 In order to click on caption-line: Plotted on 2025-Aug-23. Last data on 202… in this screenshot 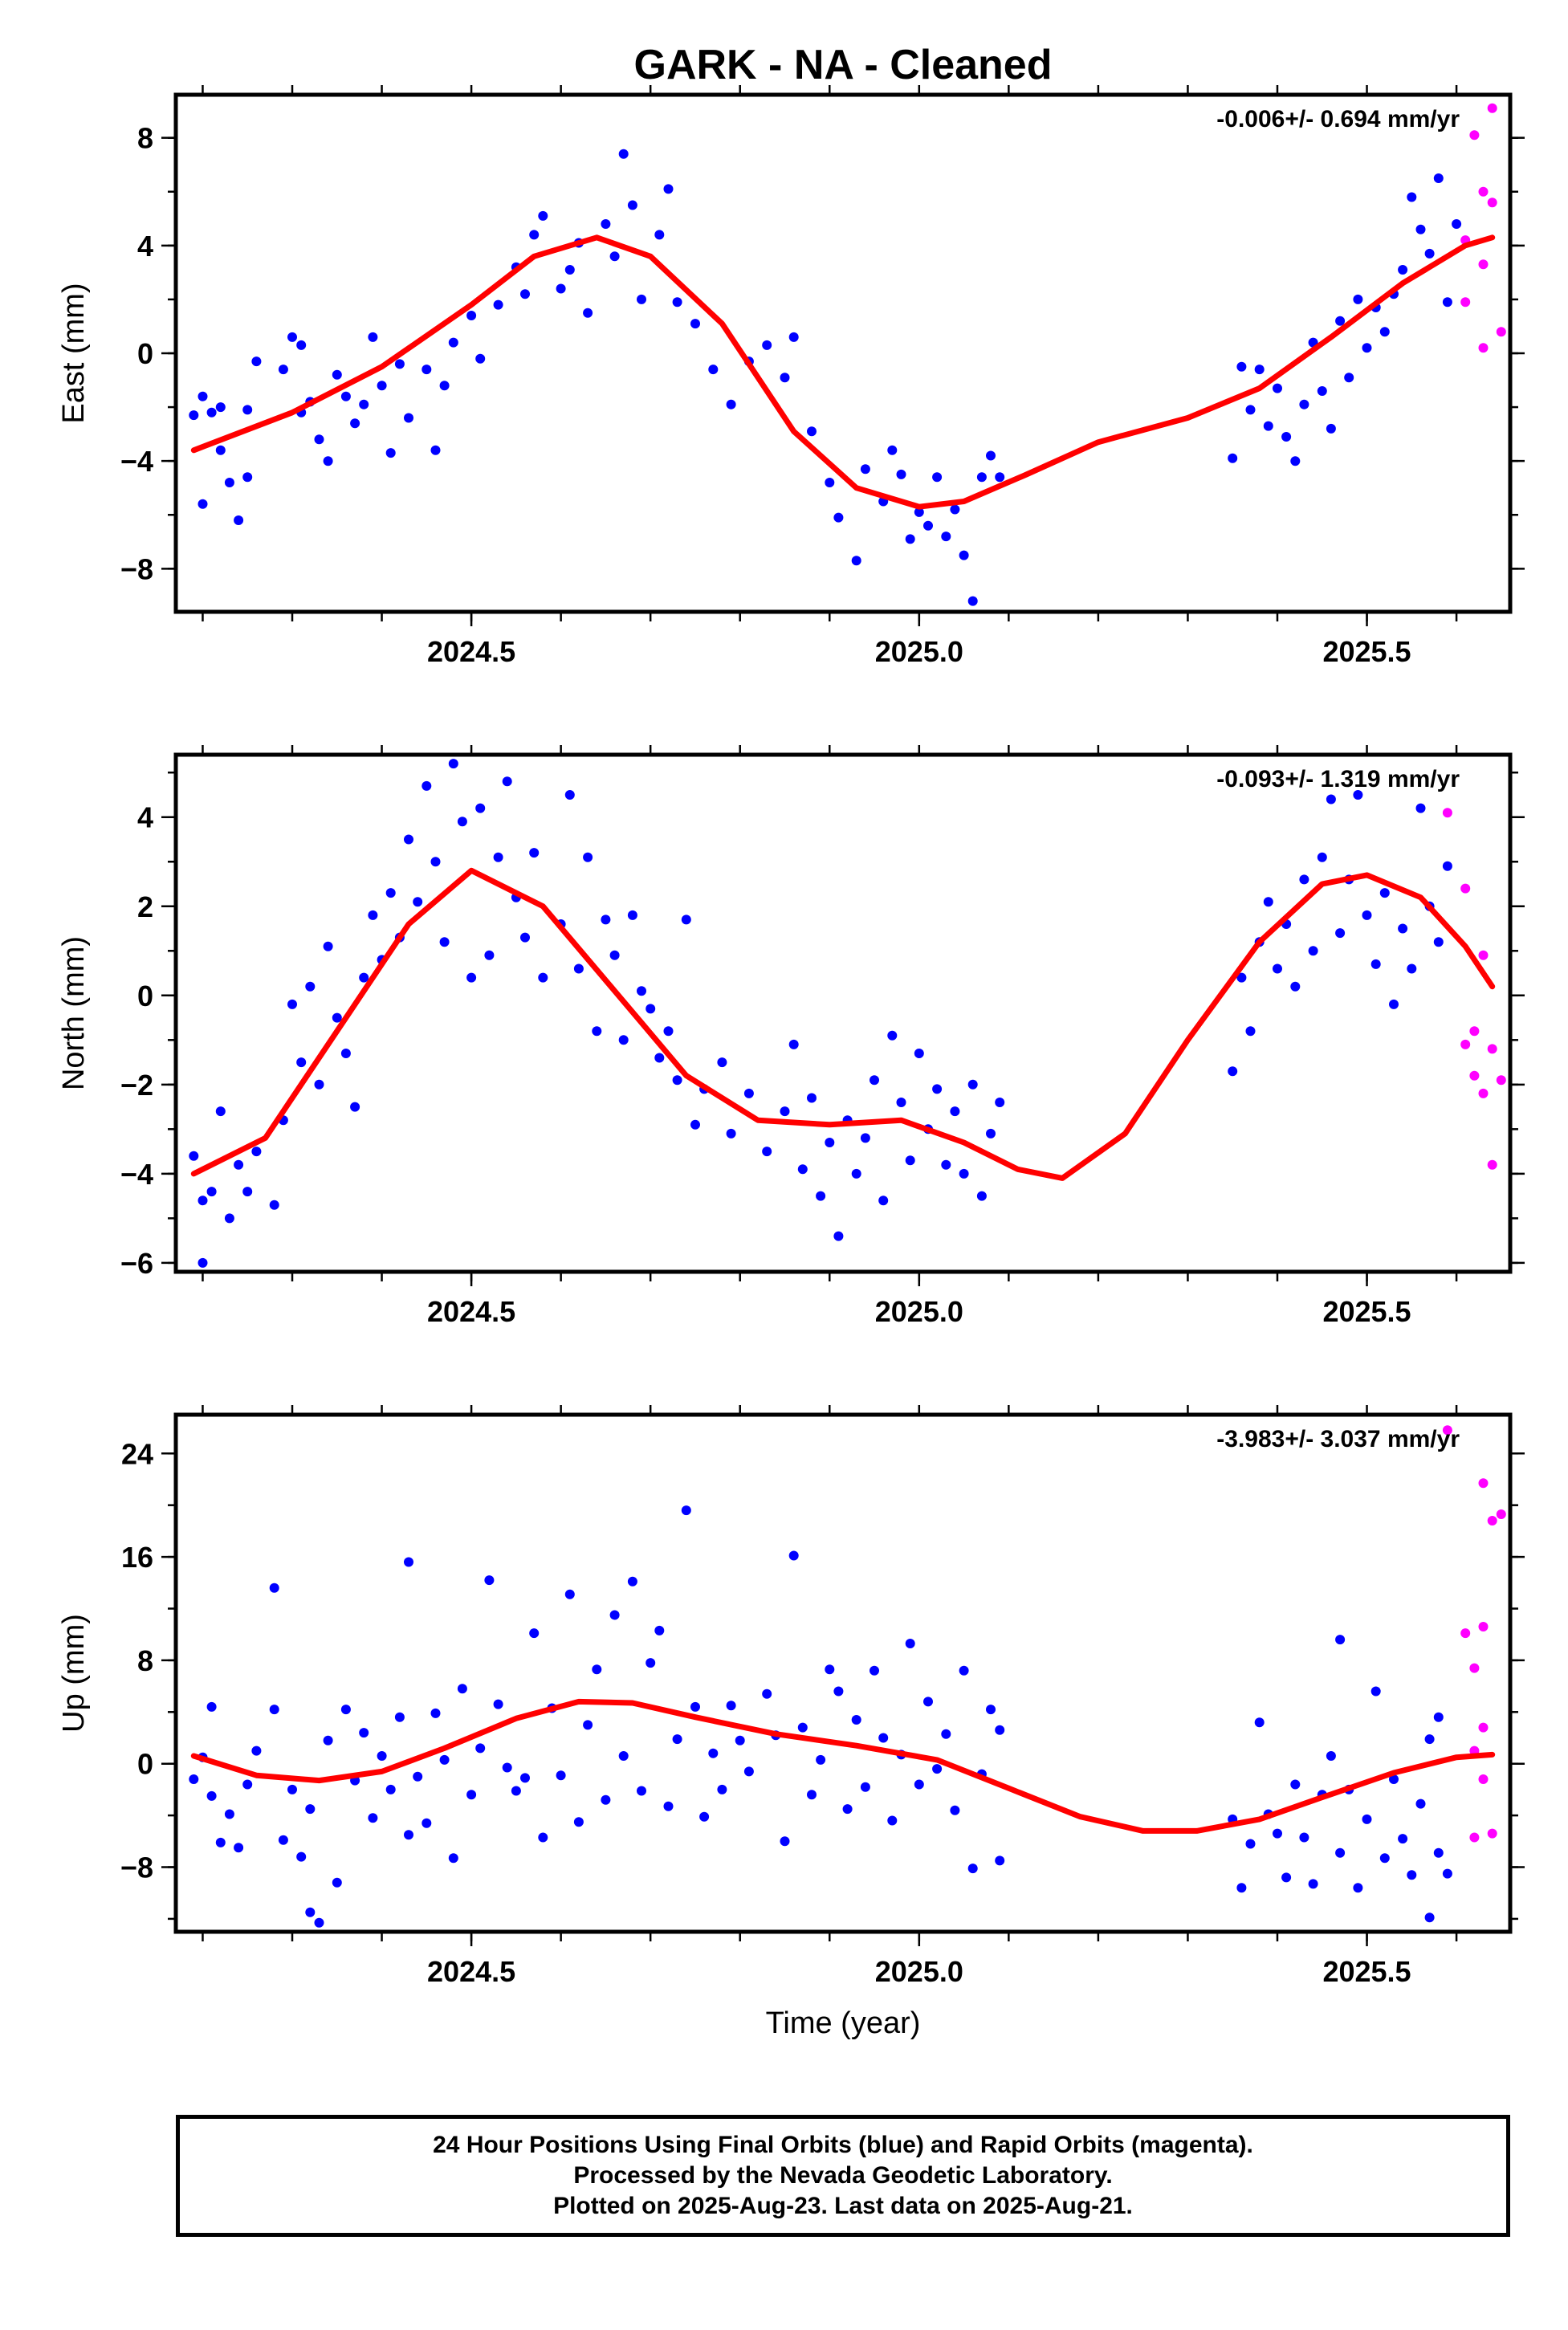, I will do `click(843, 2206)`.